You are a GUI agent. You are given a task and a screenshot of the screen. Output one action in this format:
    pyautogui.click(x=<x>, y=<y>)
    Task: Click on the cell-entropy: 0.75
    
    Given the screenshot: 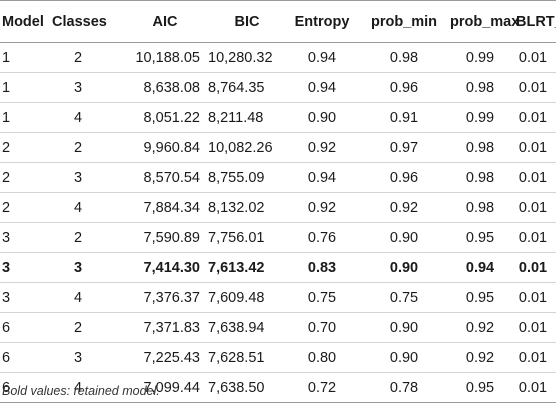 What is the action you would take?
    pyautogui.click(x=322, y=297)
    